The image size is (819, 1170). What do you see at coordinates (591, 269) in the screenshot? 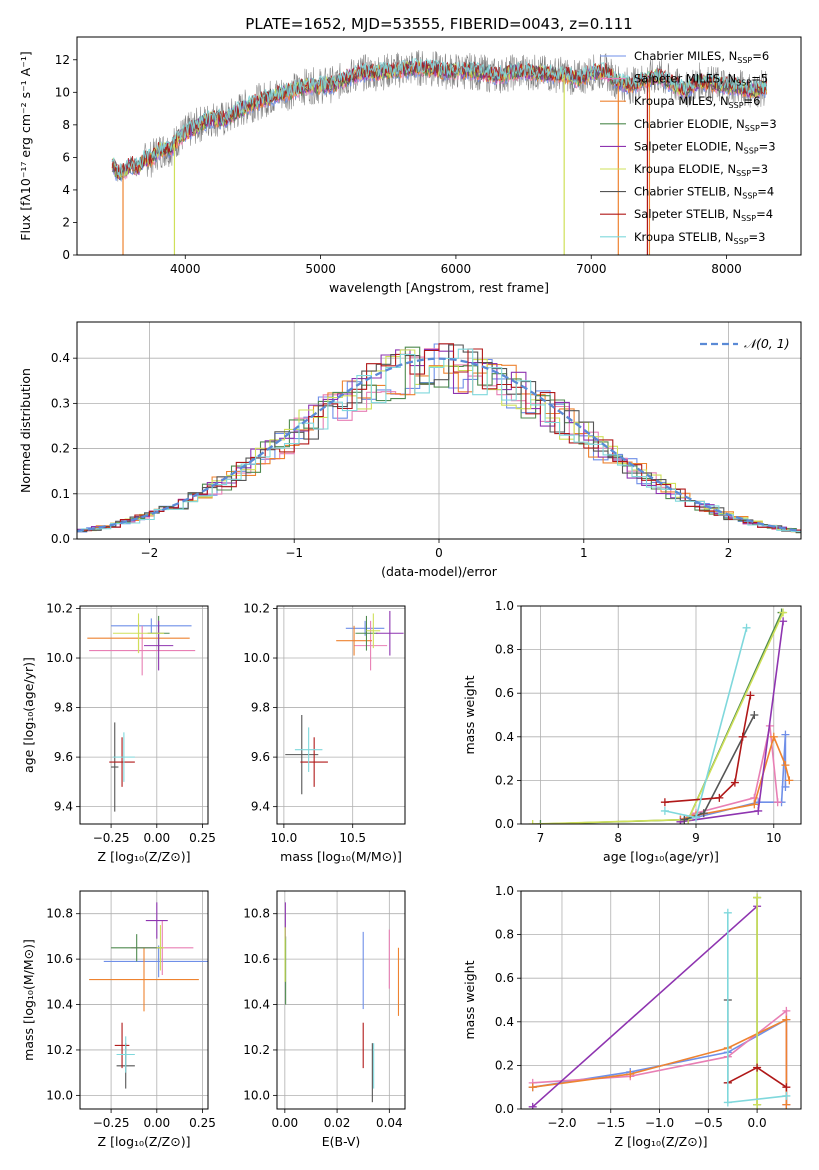
I see `x-tick-label: 7000` at bounding box center [591, 269].